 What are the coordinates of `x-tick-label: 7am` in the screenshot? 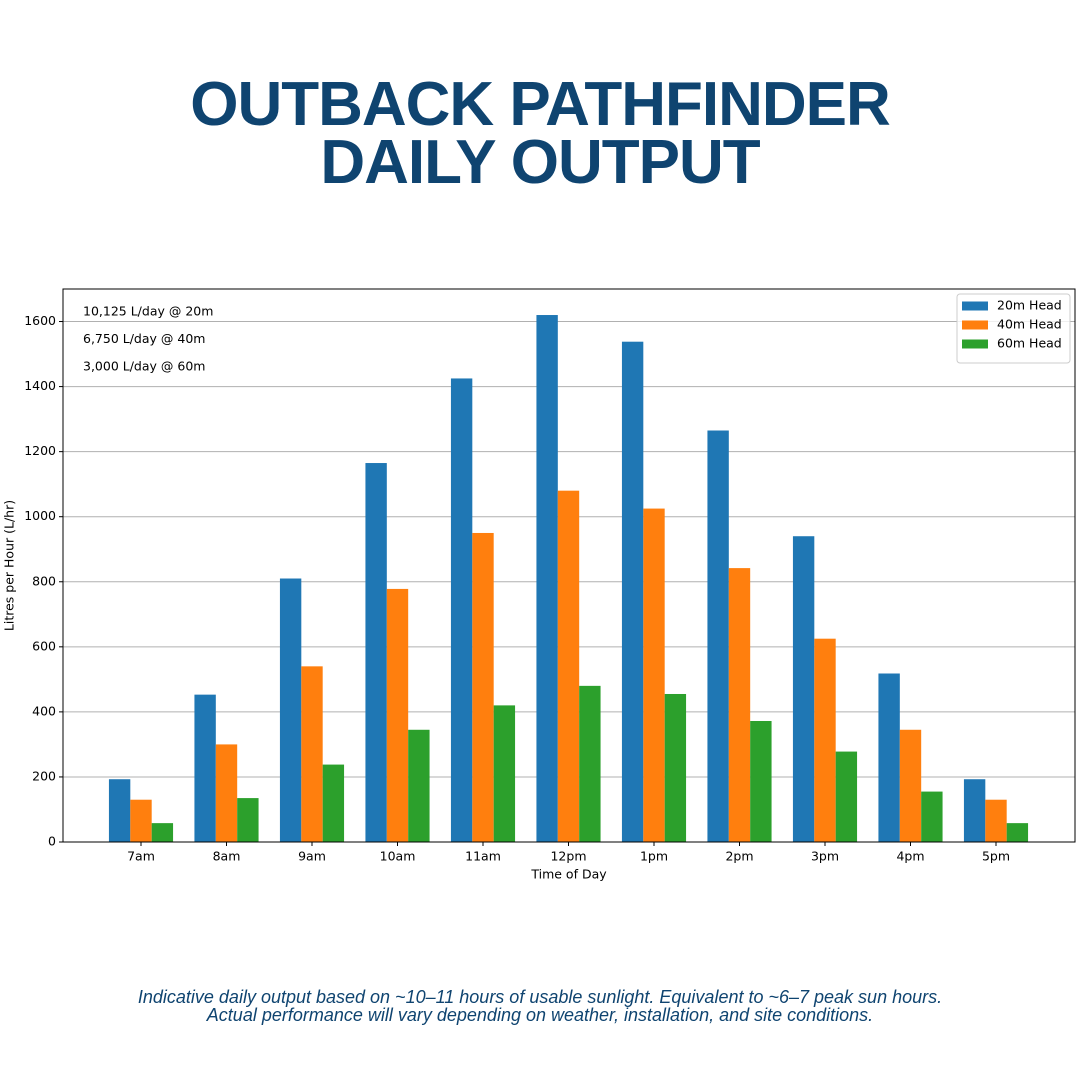 It's located at (141, 856).